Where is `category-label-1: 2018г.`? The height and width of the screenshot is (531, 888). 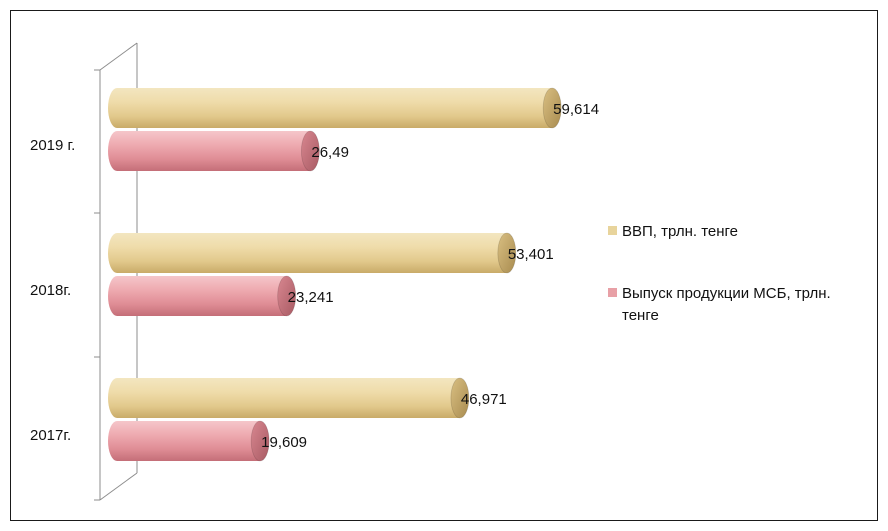 category-label-1: 2018г. is located at coordinates (50, 290).